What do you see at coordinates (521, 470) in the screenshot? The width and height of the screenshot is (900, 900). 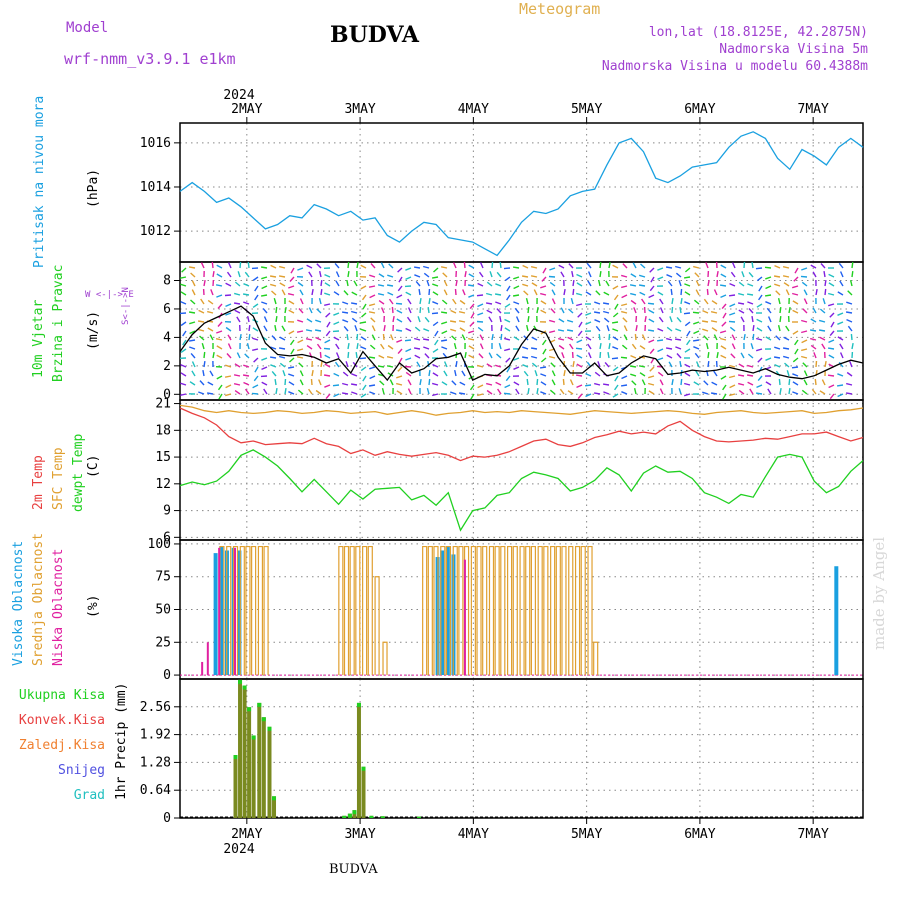 I see `panel-frame-temp` at bounding box center [521, 470].